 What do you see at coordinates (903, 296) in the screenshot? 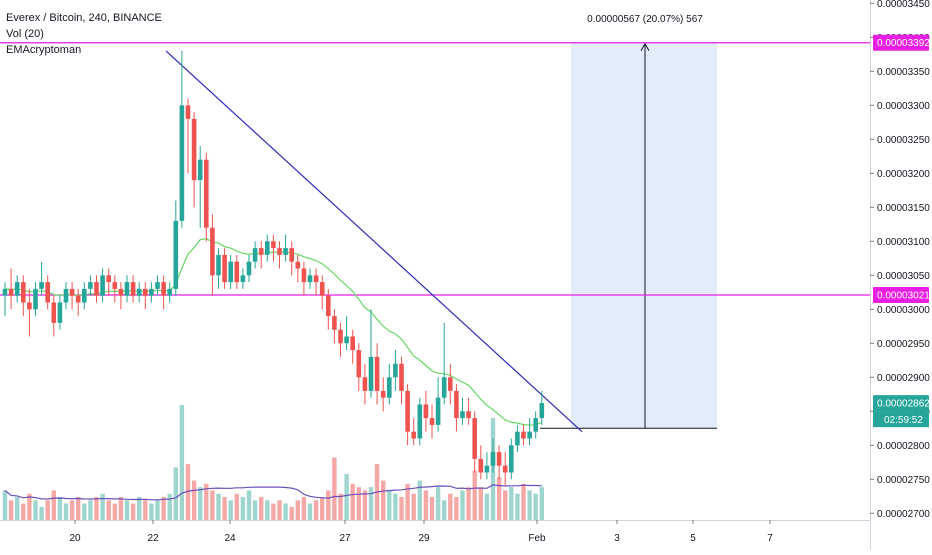
I see `price-tag-label: 0.00003021` at bounding box center [903, 296].